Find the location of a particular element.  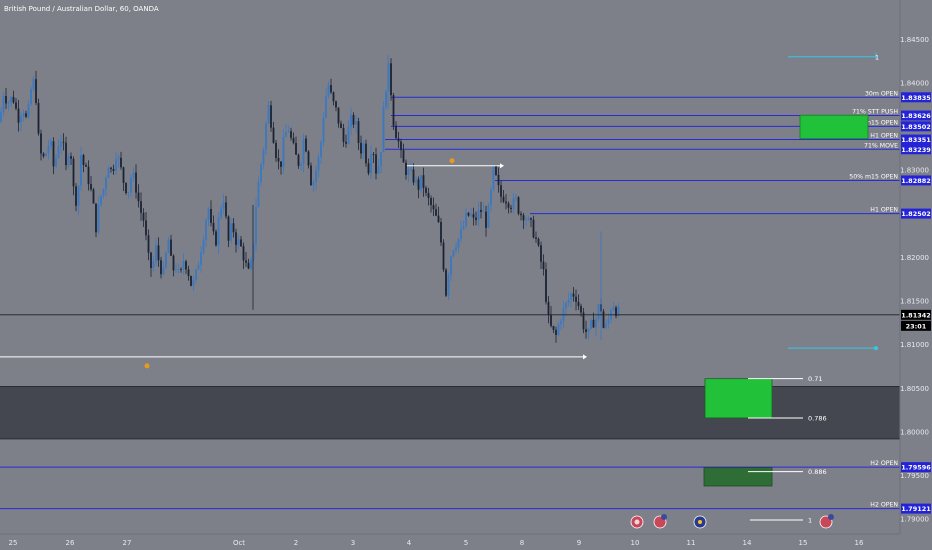

level-label: 30m OPEN is located at coordinates (881, 93).